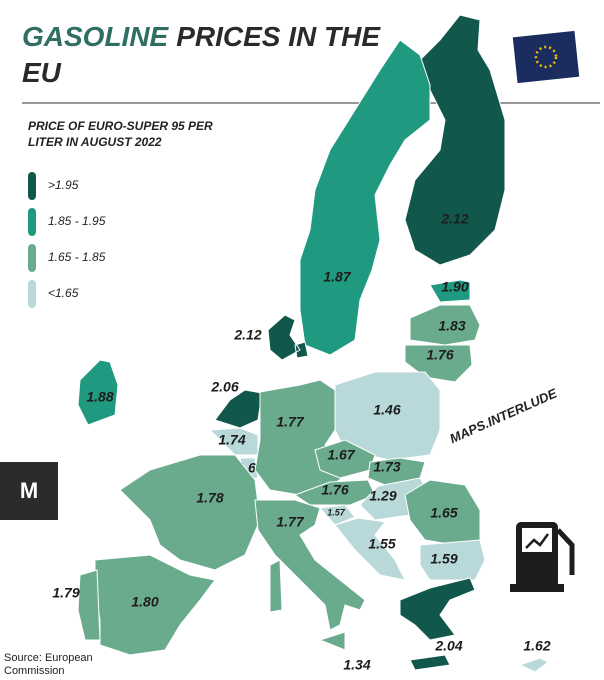 The image size is (604, 680). What do you see at coordinates (454, 287) in the screenshot?
I see `region-value: 1.90` at bounding box center [454, 287].